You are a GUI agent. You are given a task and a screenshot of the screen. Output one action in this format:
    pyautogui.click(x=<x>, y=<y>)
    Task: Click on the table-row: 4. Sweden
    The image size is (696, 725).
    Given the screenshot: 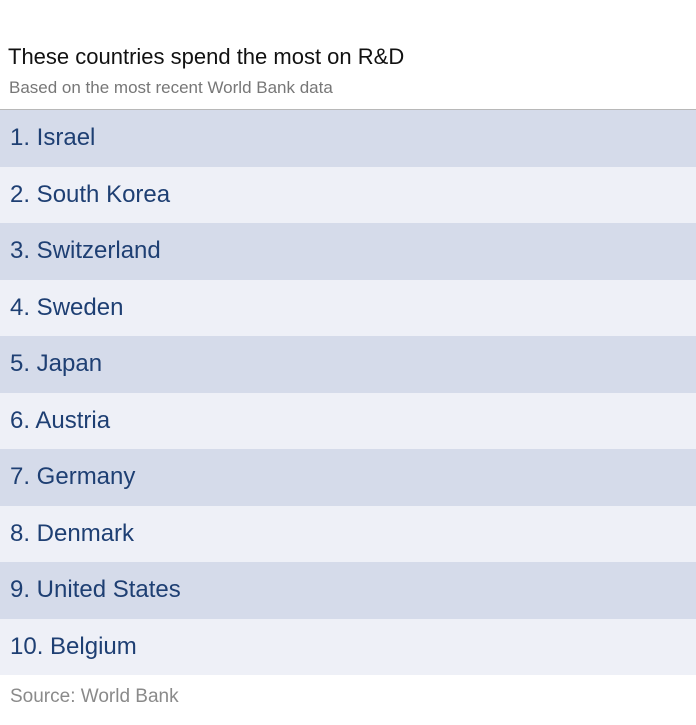 What is the action you would take?
    pyautogui.click(x=348, y=307)
    